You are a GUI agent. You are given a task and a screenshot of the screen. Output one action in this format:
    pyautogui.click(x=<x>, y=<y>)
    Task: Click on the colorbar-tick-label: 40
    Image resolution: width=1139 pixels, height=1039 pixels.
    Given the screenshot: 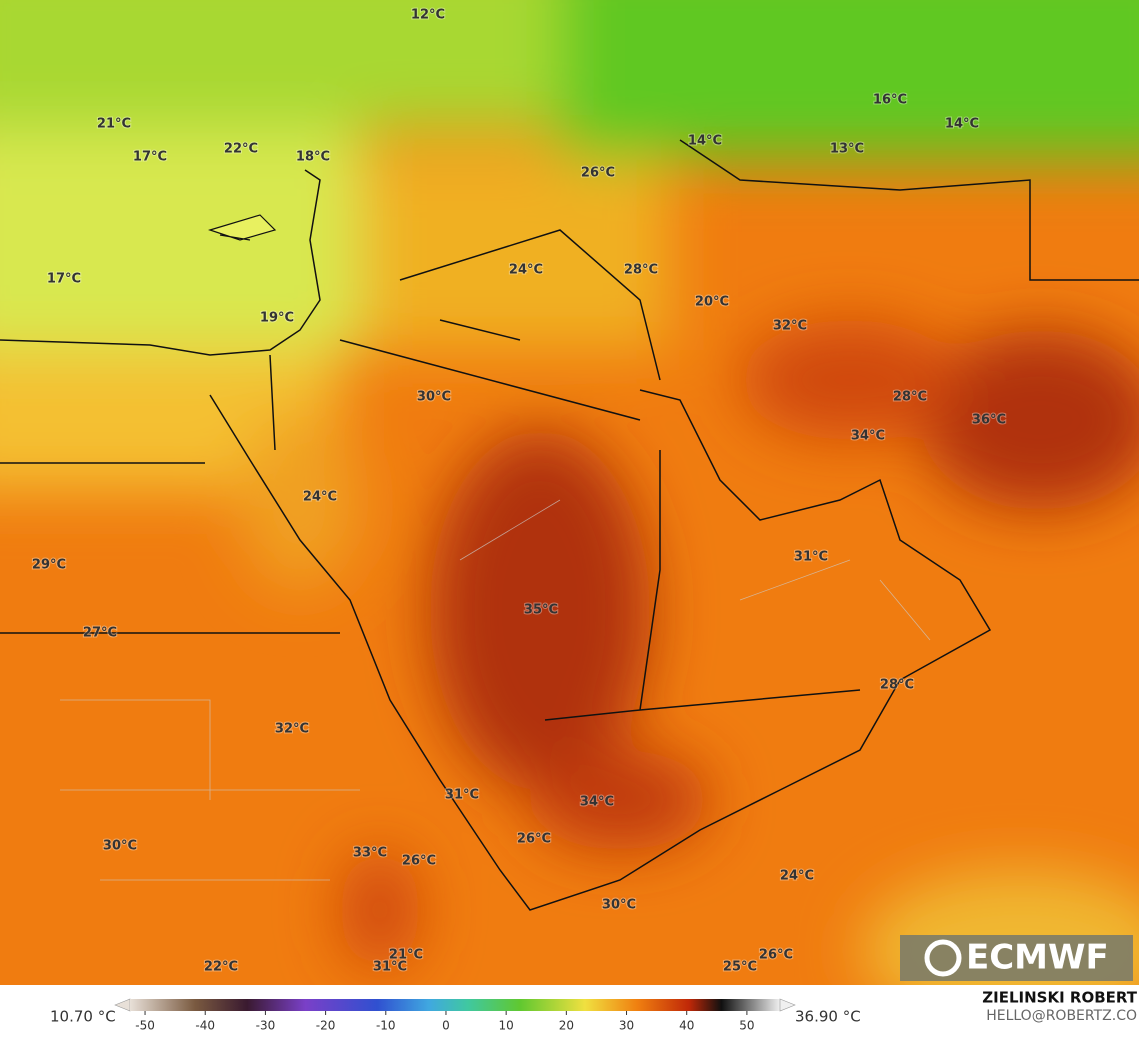 What is the action you would take?
    pyautogui.click(x=686, y=1026)
    